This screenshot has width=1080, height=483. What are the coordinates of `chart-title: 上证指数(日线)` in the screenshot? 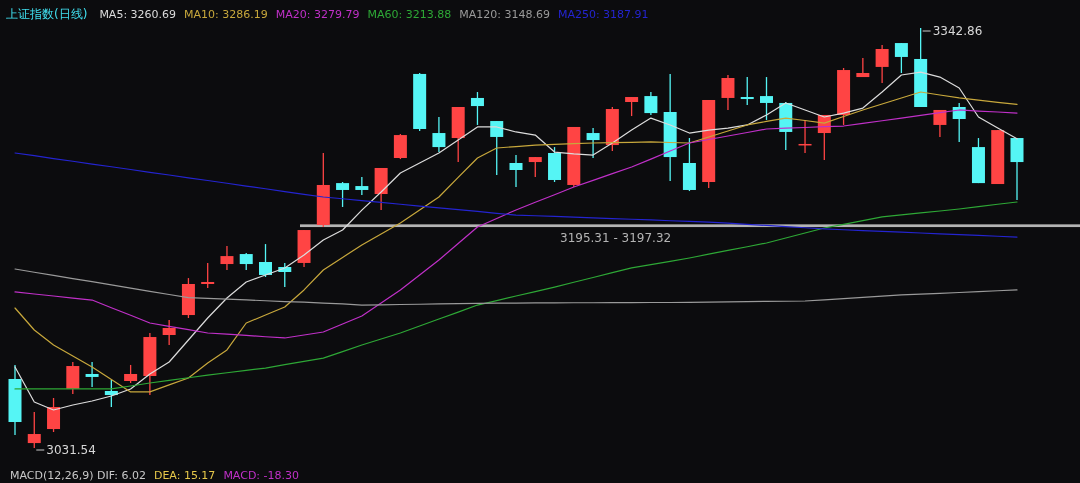 It's located at (47, 14).